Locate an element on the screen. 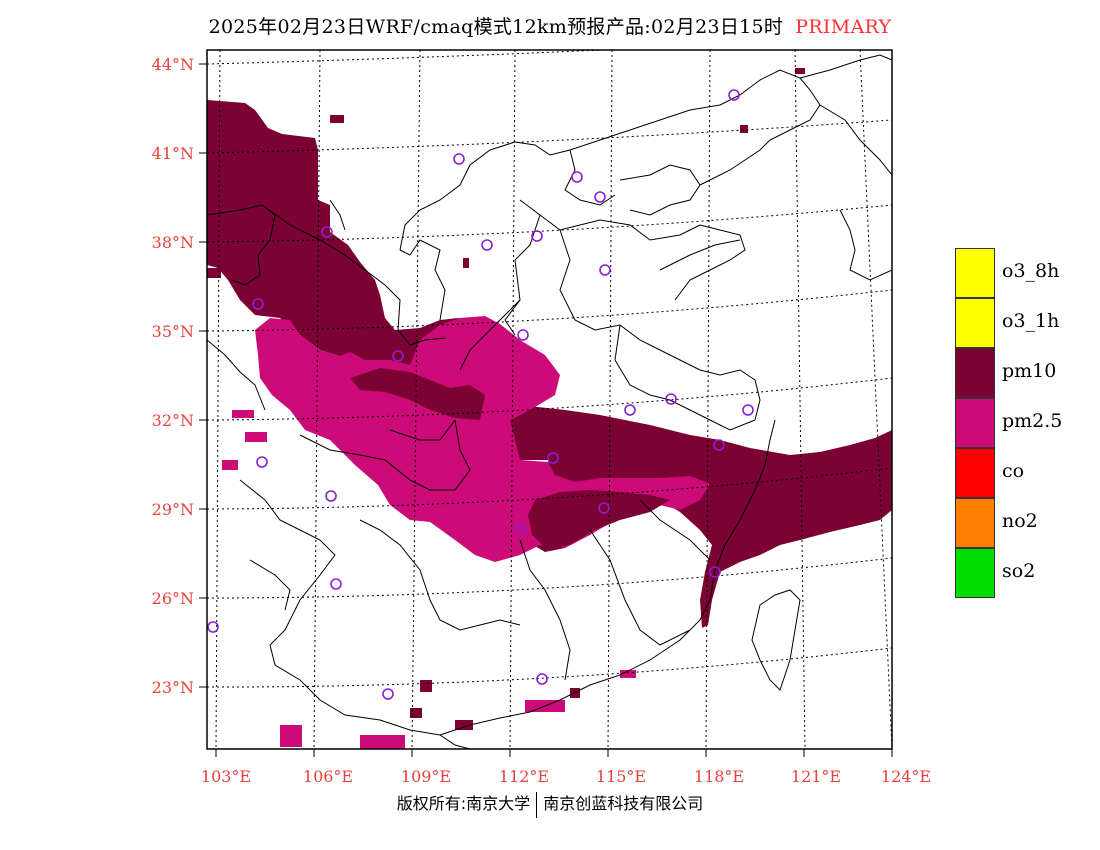  pm10-band-central is located at coordinates (686, 511).